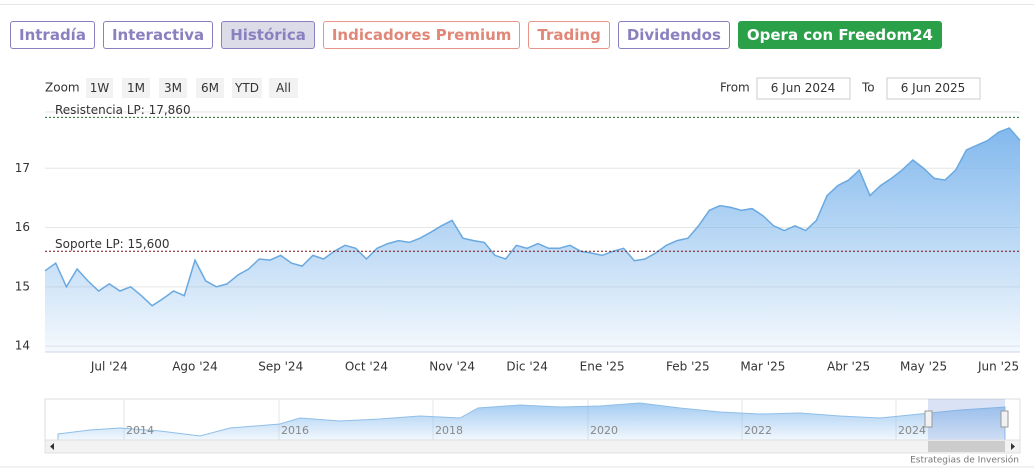  I want to click on tab: Indicadores Premium, so click(421, 35).